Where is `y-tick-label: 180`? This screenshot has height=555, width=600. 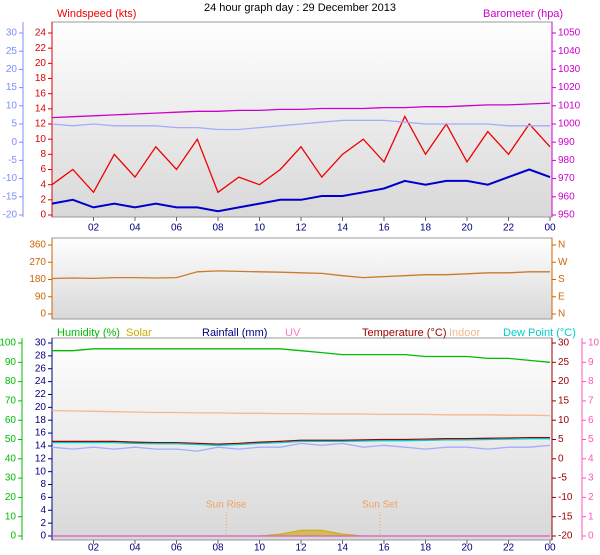
y-tick-label: 180 is located at coordinates (37, 279).